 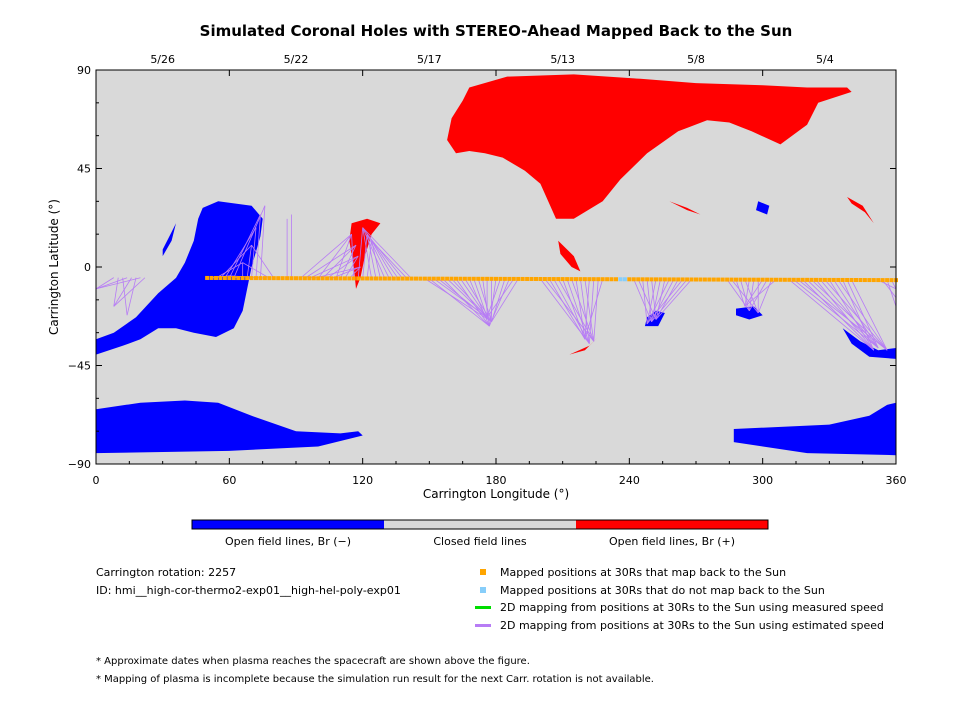 What do you see at coordinates (288, 541) in the screenshot?
I see `colorbar-label-negative: Open field lines, Br (−)` at bounding box center [288, 541].